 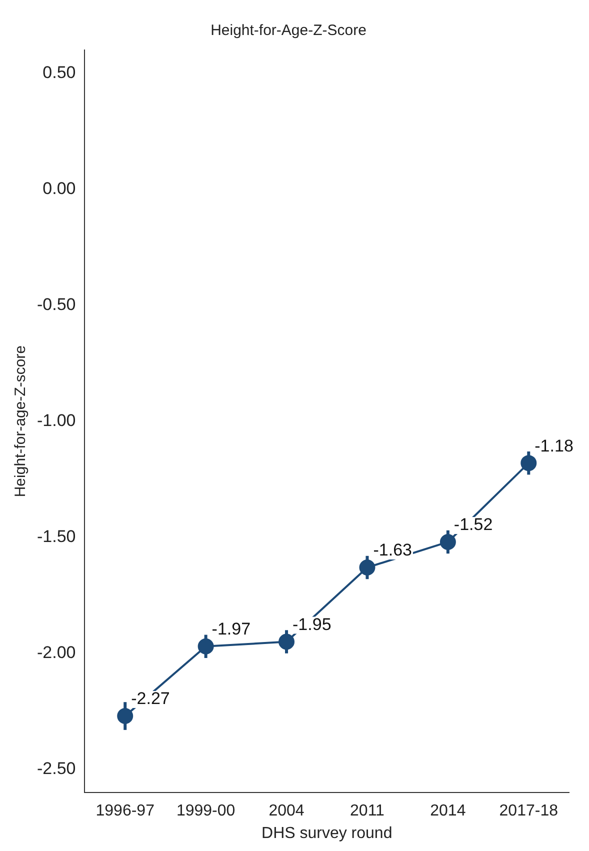 What do you see at coordinates (56, 420) in the screenshot?
I see `y-tick-label: -1.00` at bounding box center [56, 420].